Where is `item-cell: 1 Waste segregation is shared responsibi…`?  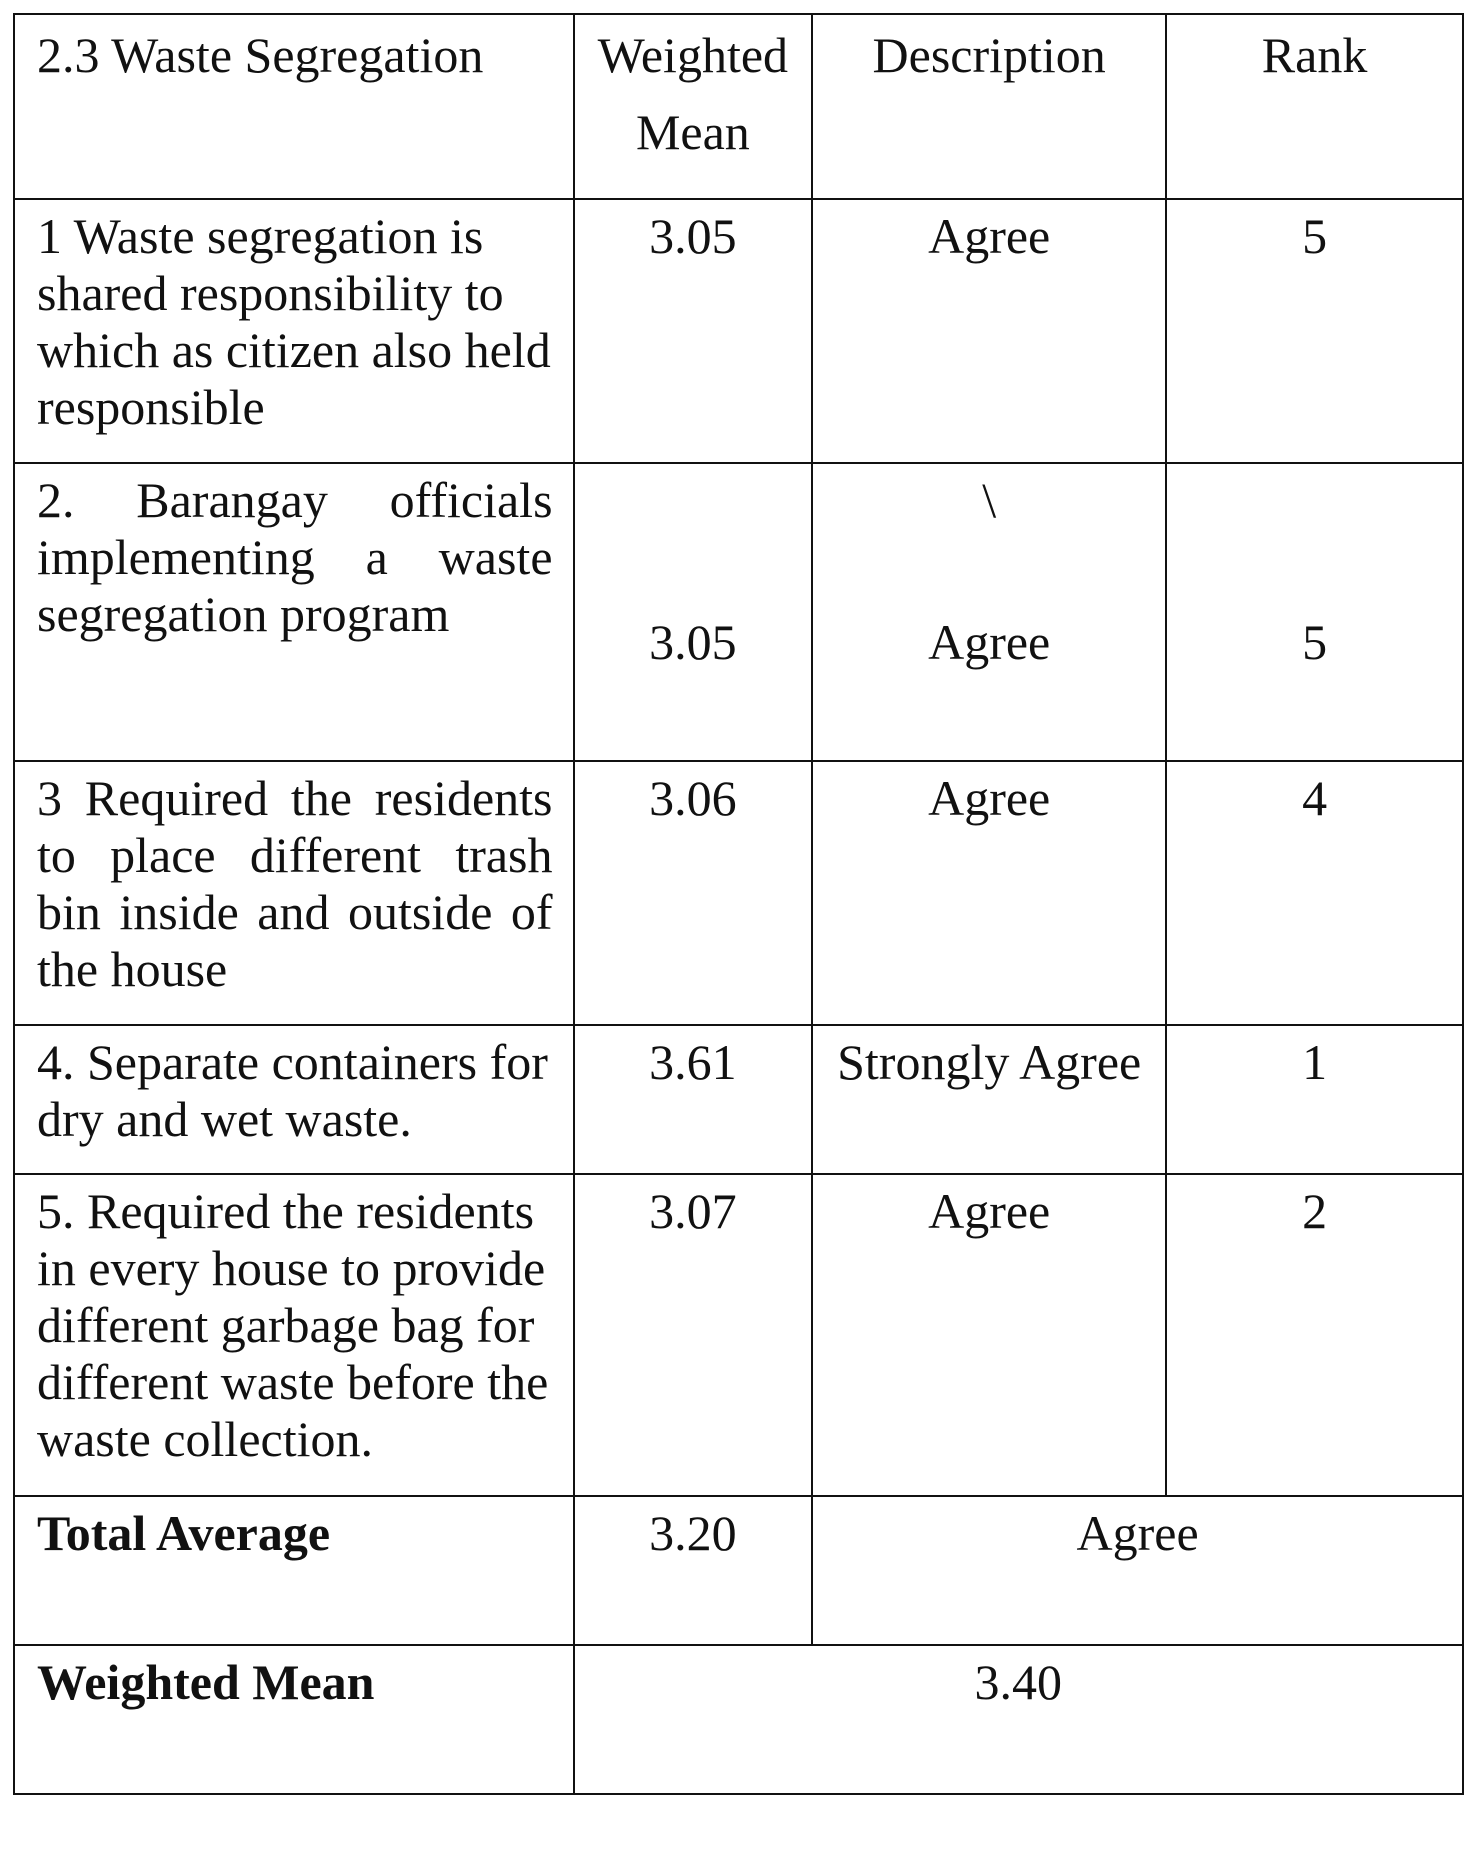 item-cell: 1 Waste segregation is shared responsibi… is located at coordinates (294, 331).